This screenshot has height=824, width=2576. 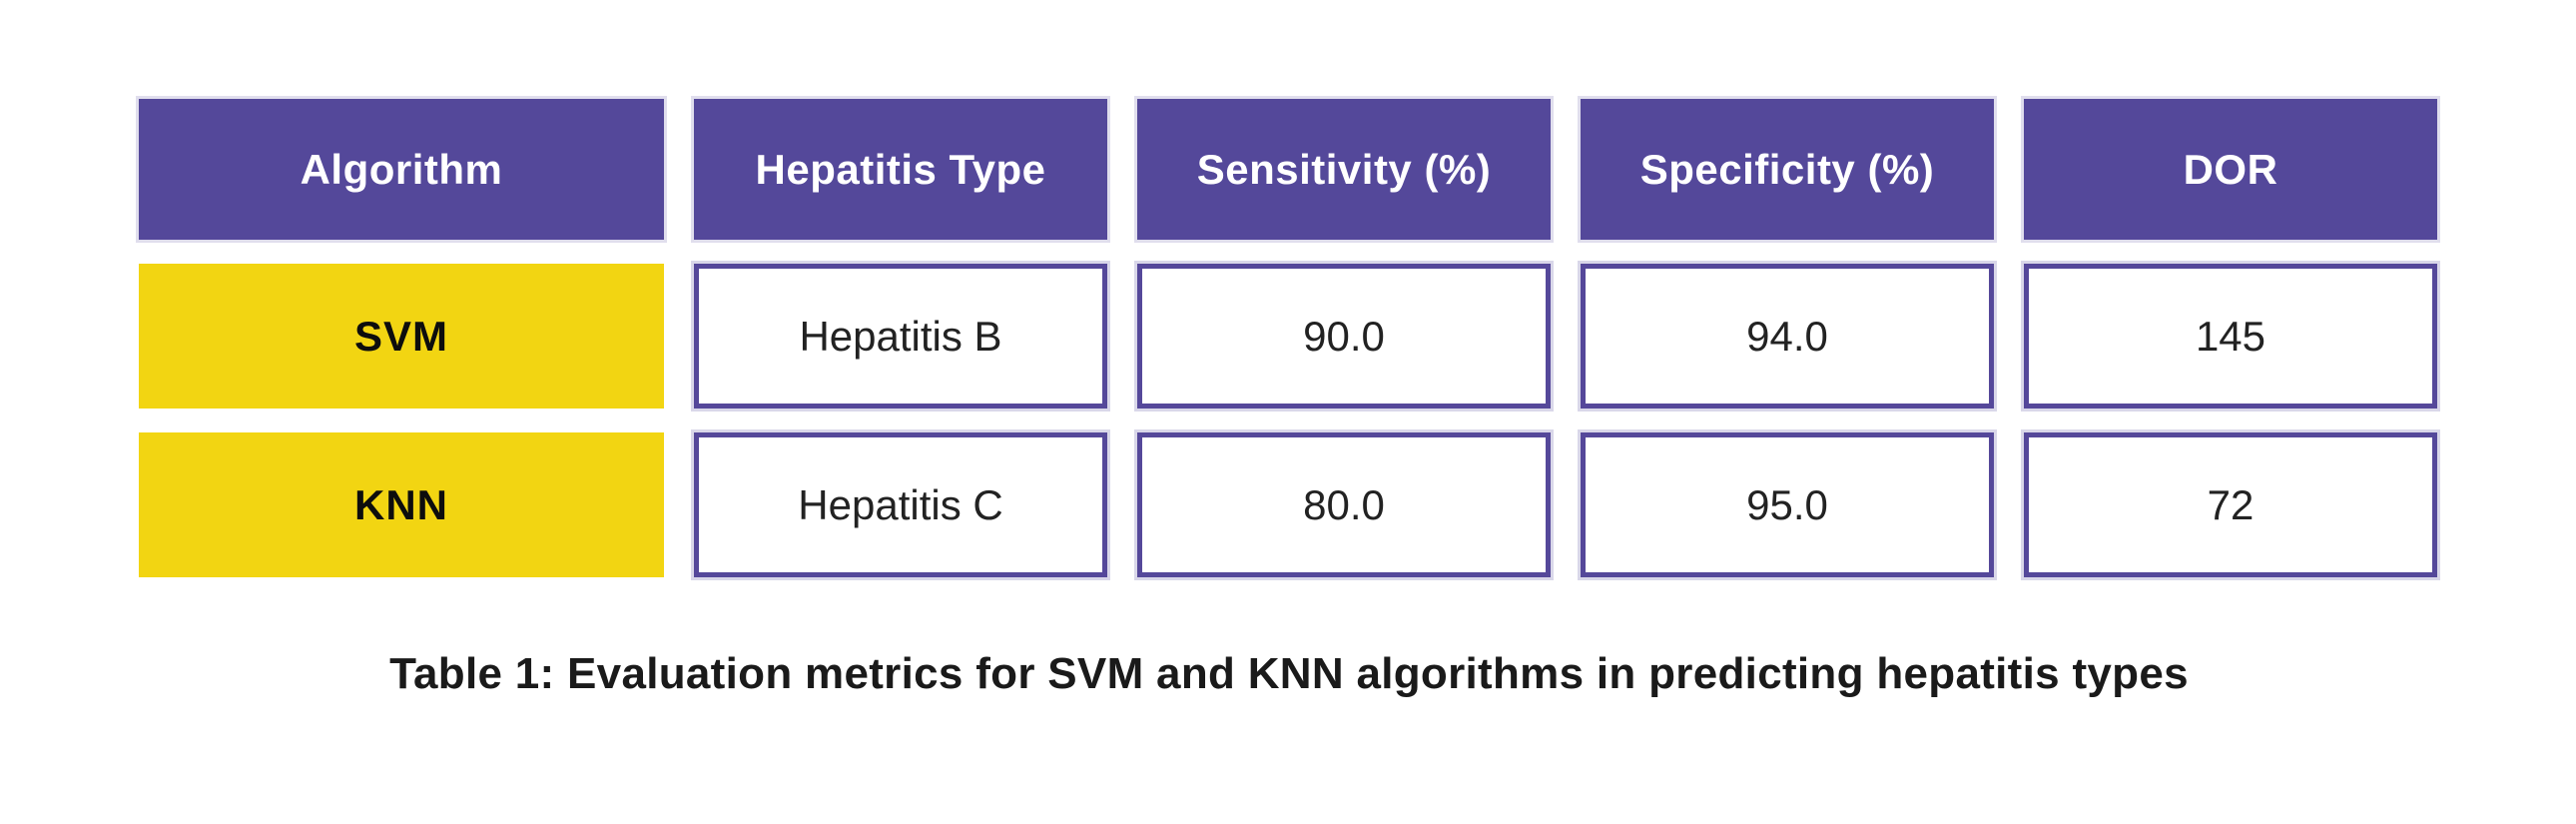 What do you see at coordinates (1787, 169) in the screenshot?
I see `column-header-specificity: Specificity (%)` at bounding box center [1787, 169].